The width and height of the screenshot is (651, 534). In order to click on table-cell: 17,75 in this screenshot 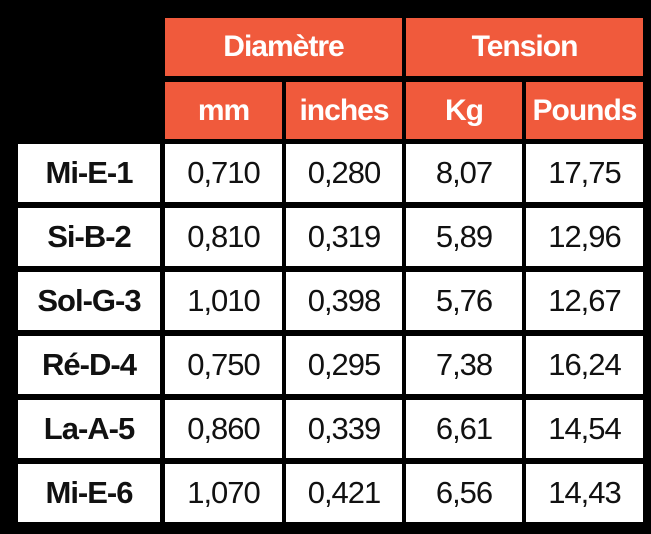, I will do `click(584, 173)`.